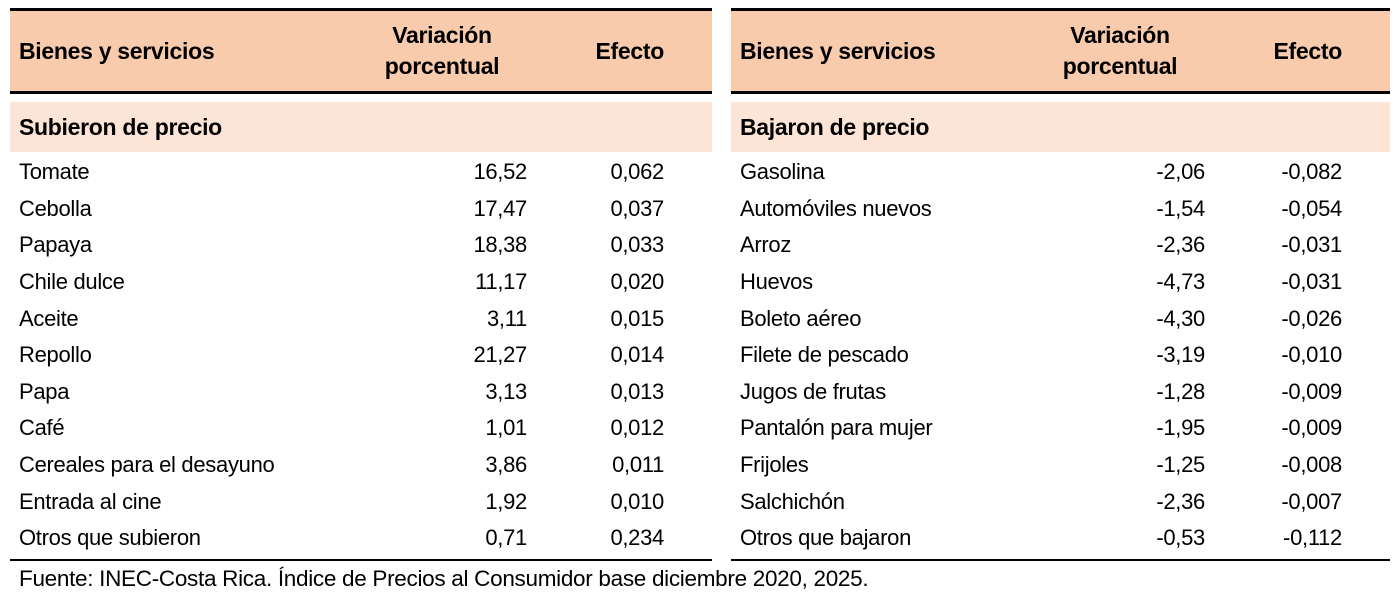 Image resolution: width=1395 pixels, height=610 pixels. I want to click on variation-value: 3,86, so click(506, 465).